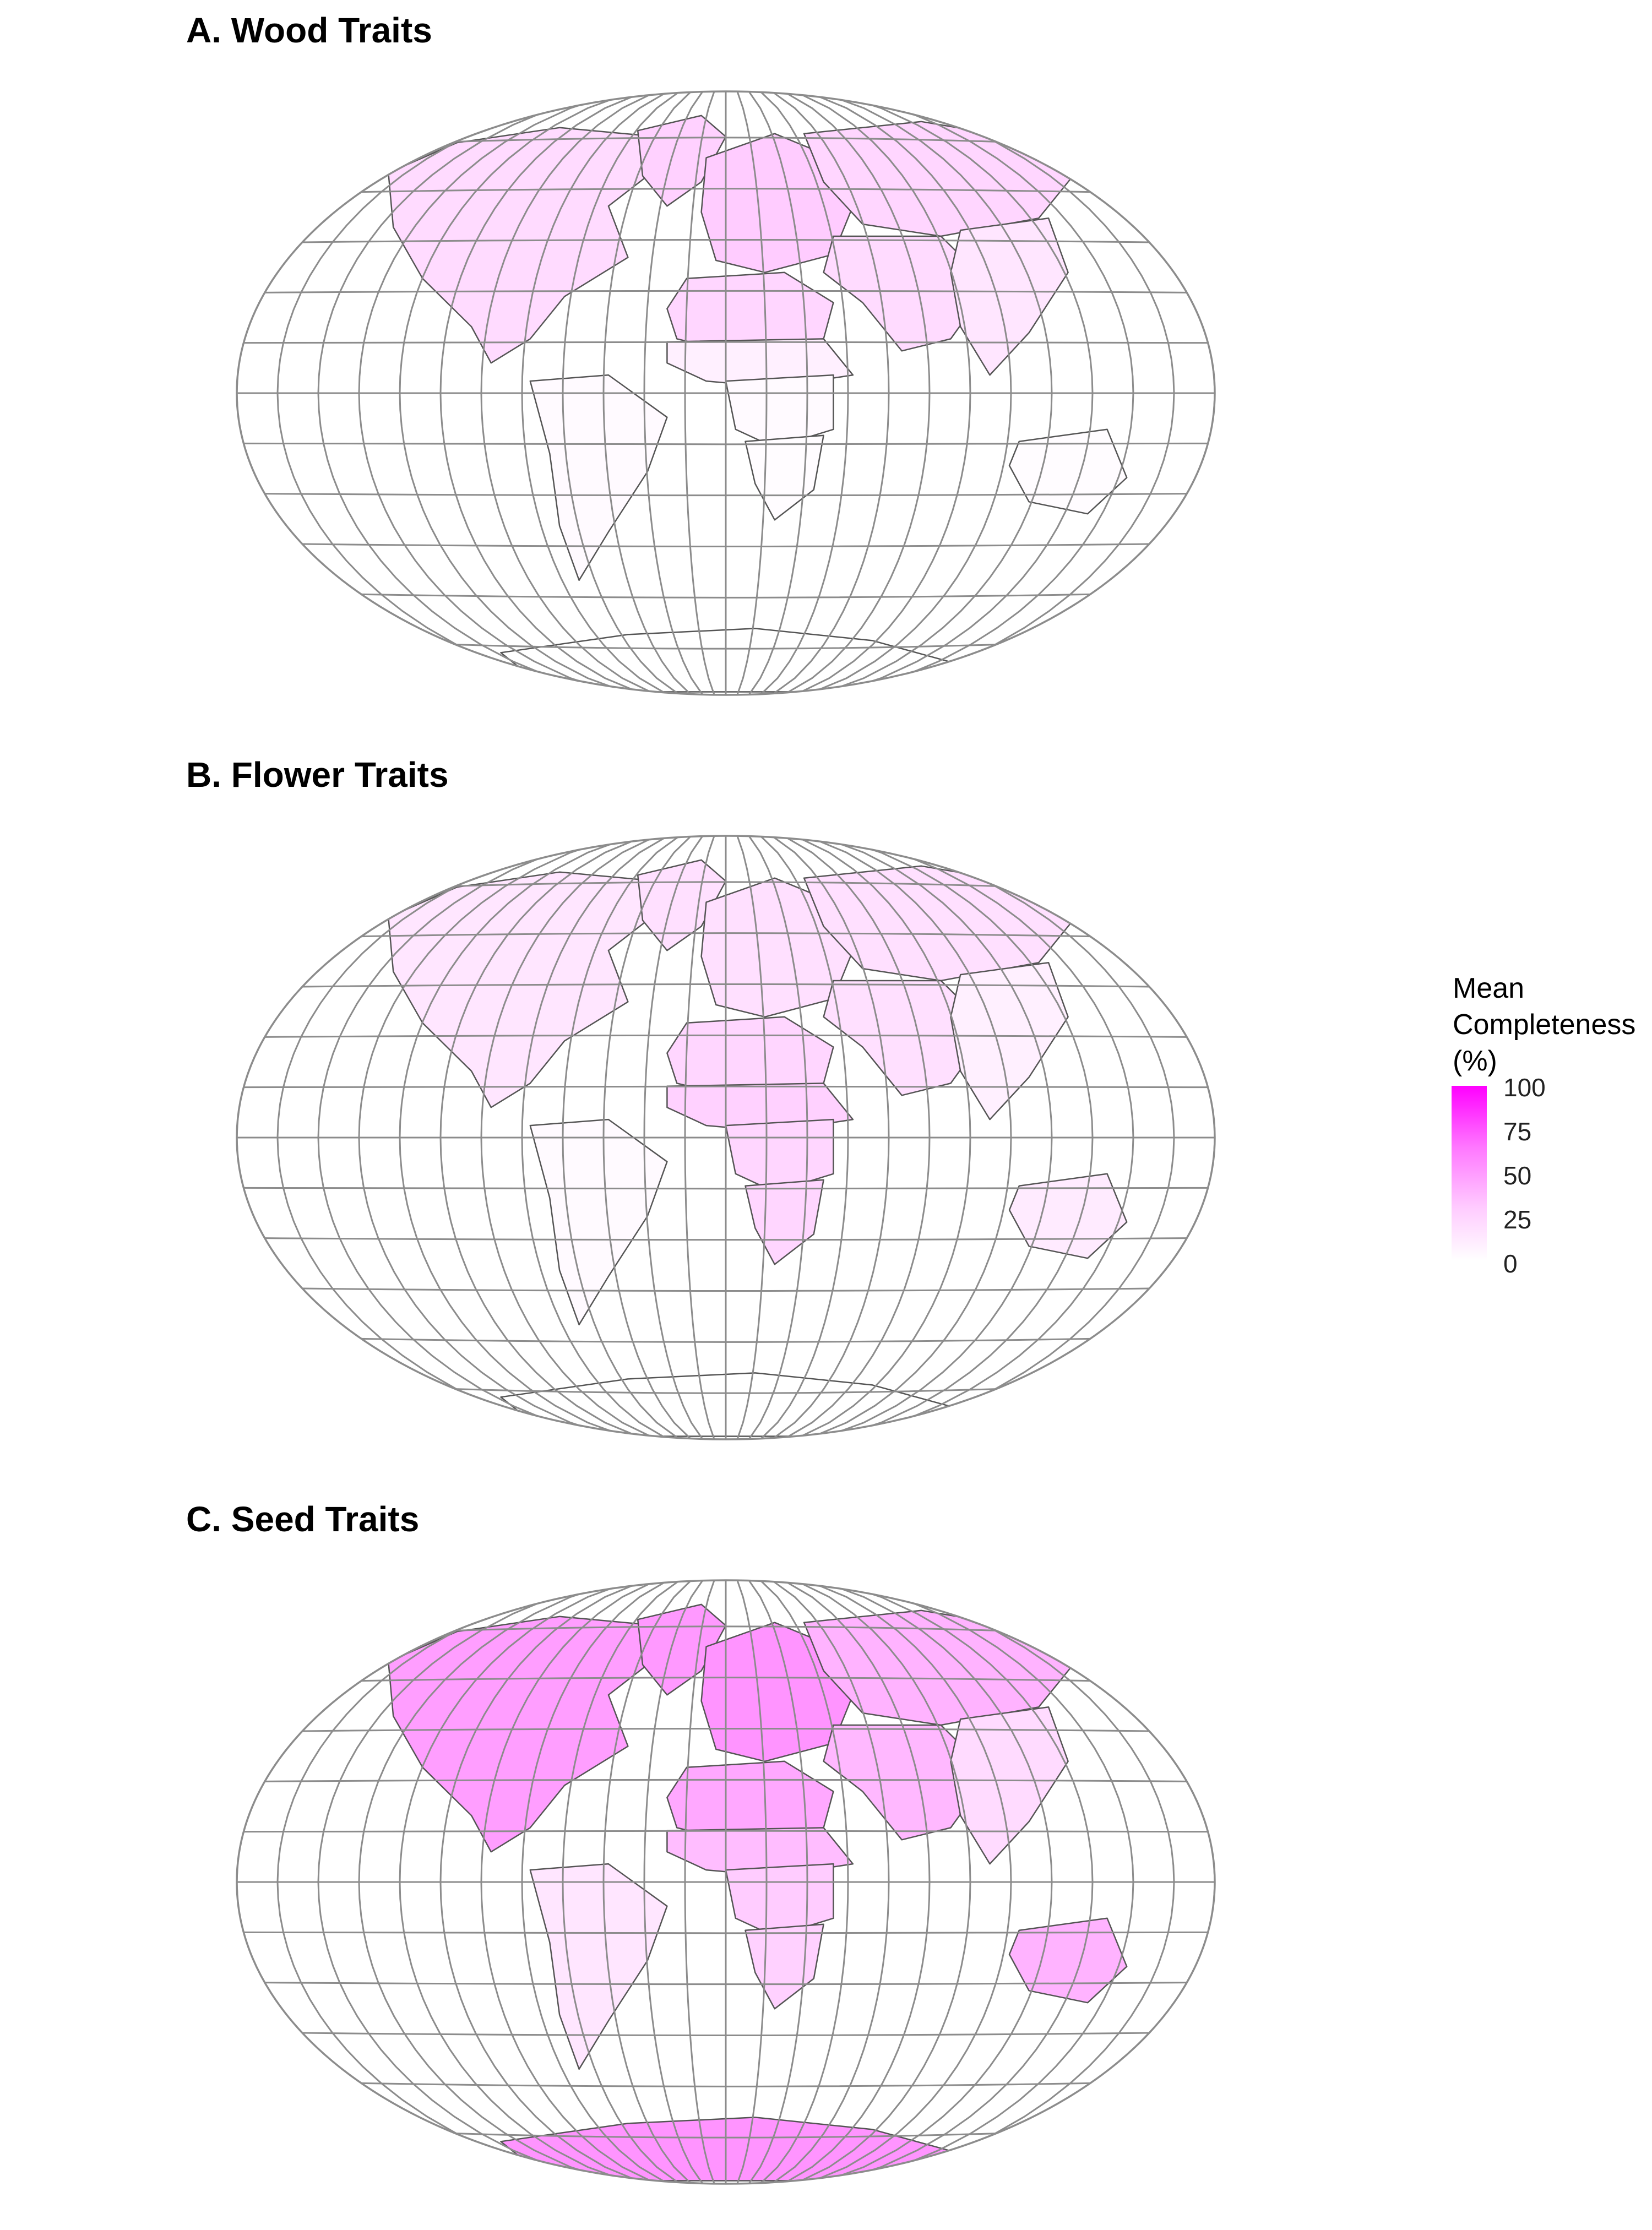 The image size is (1652, 2230). I want to click on legend-tick-100: 100, so click(1524, 1087).